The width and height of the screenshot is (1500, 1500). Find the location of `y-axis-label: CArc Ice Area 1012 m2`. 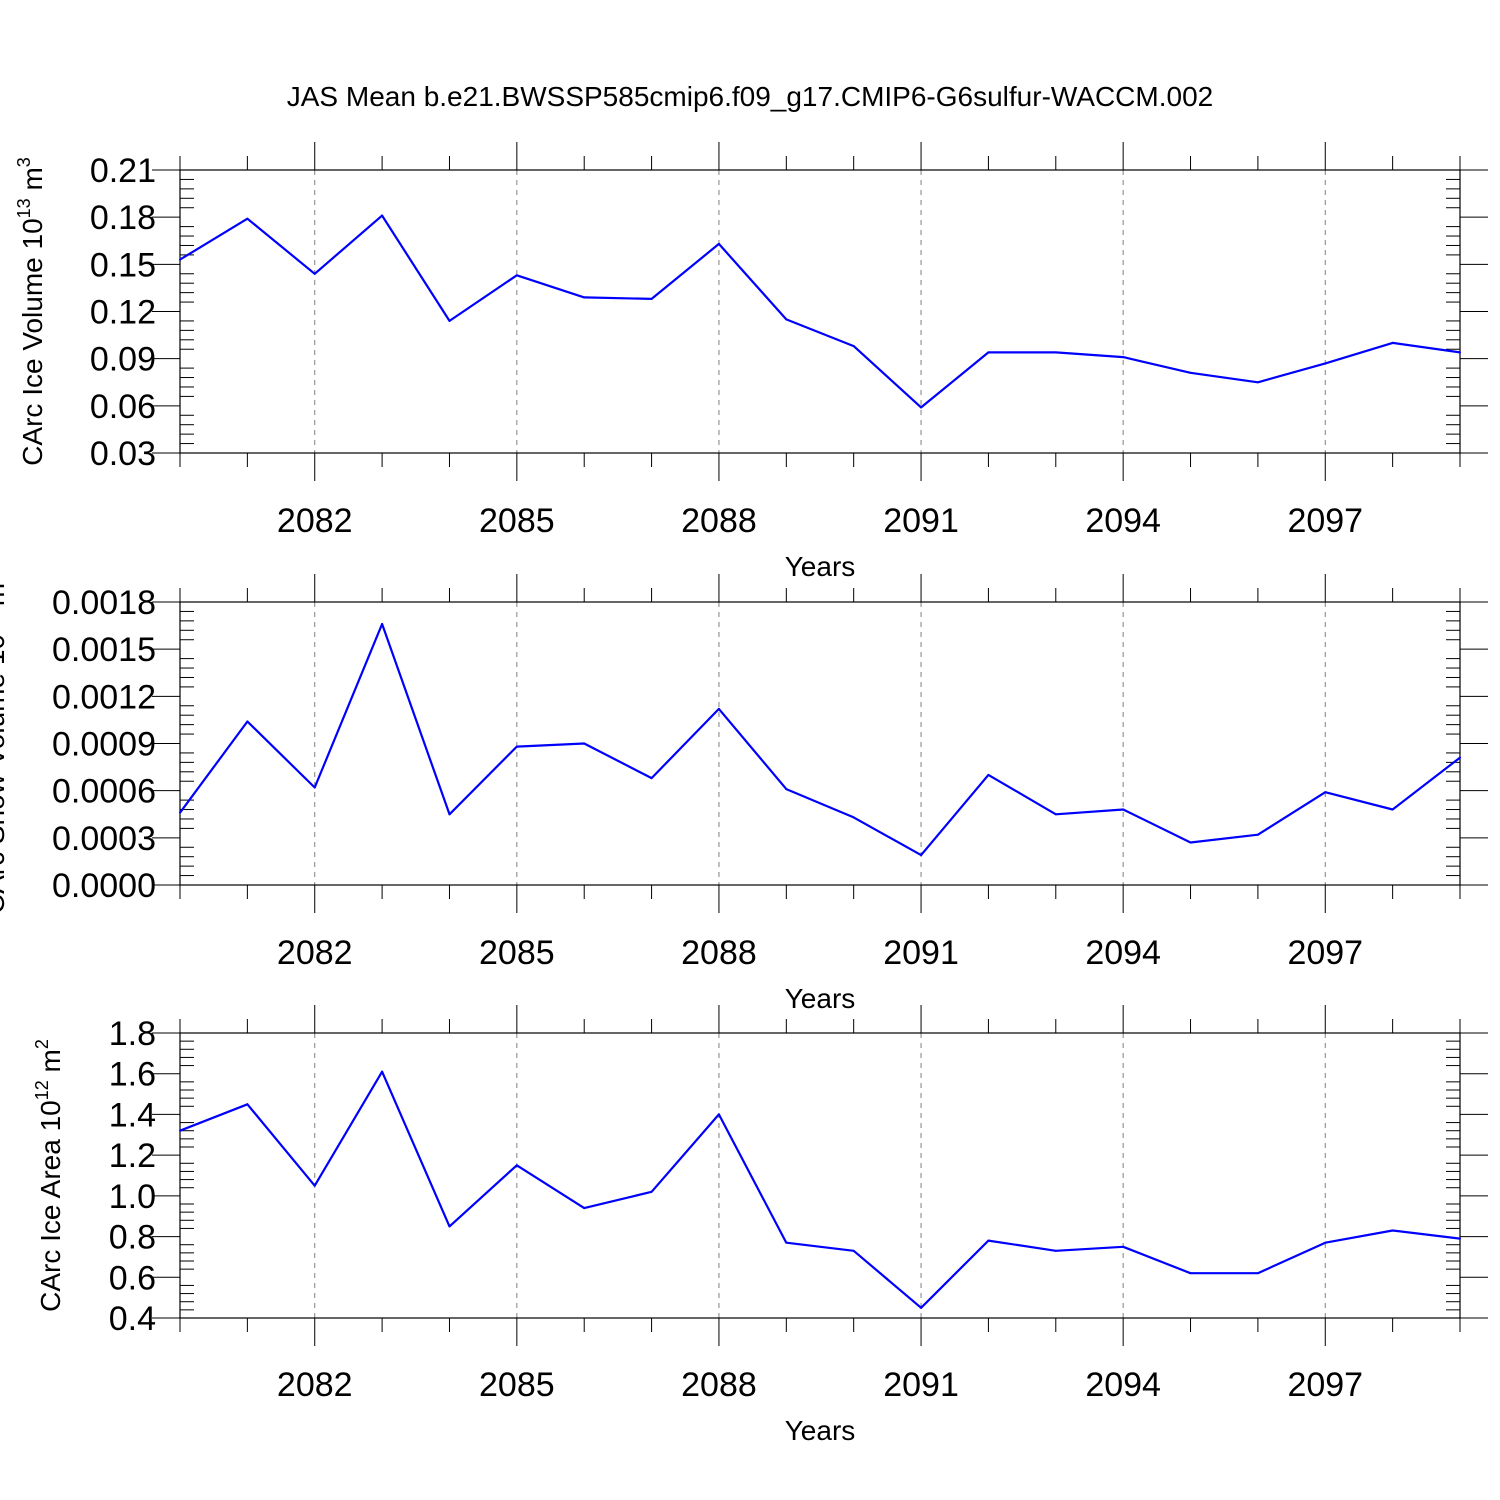

y-axis-label: CArc Ice Area 1012 m2 is located at coordinates (49, 1175).